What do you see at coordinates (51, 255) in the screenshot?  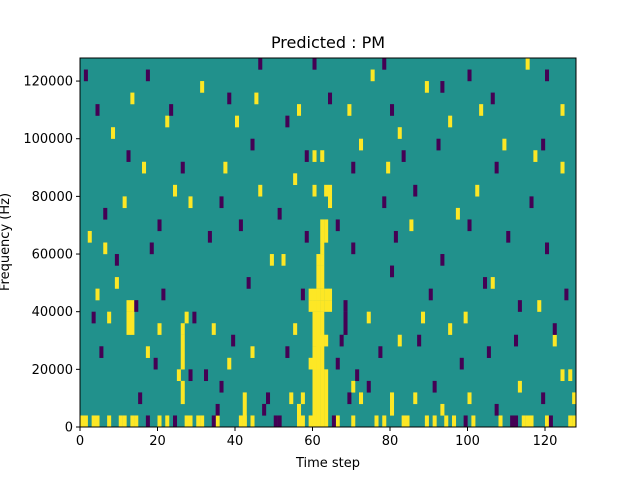 I see `y-axis: 0 20000 40000 60000 80000 100000 120000` at bounding box center [51, 255].